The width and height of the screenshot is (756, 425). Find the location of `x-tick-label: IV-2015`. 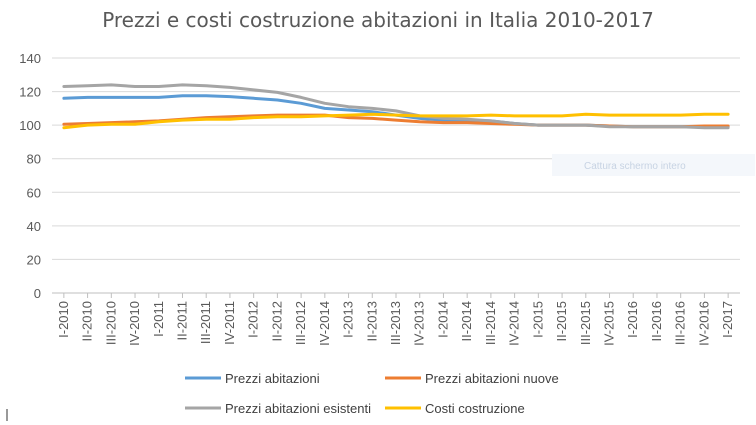

x-tick-label: IV-2015 is located at coordinates (609, 323).